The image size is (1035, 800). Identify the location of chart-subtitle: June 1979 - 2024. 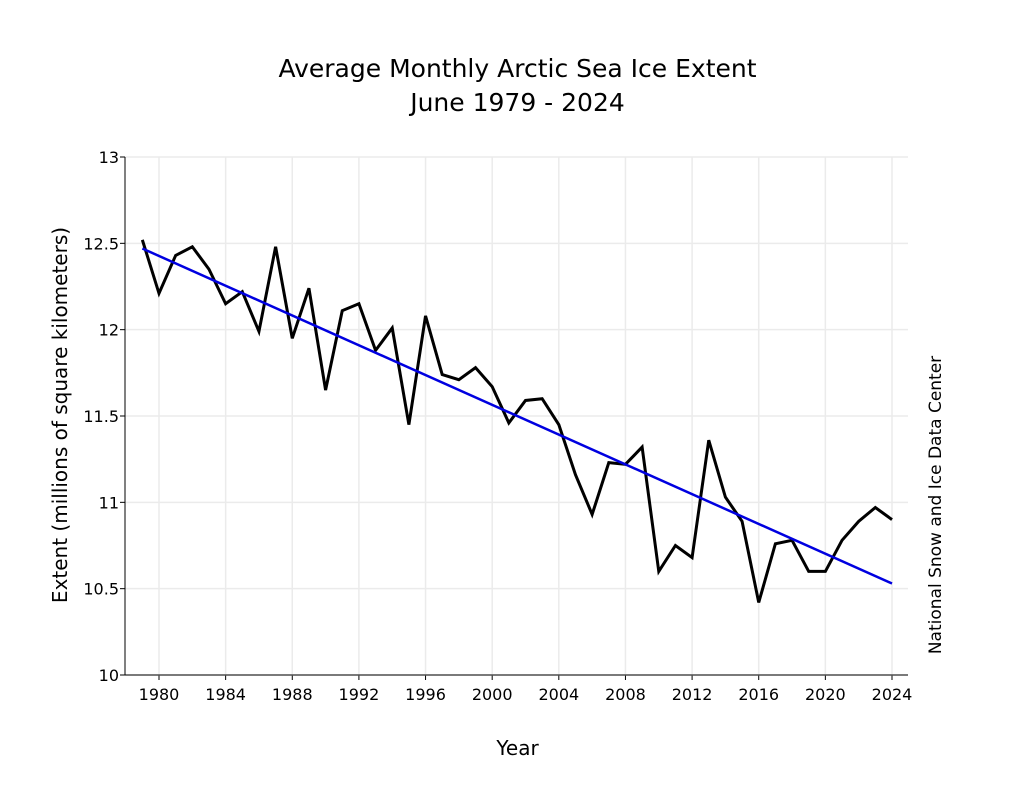
(517, 102).